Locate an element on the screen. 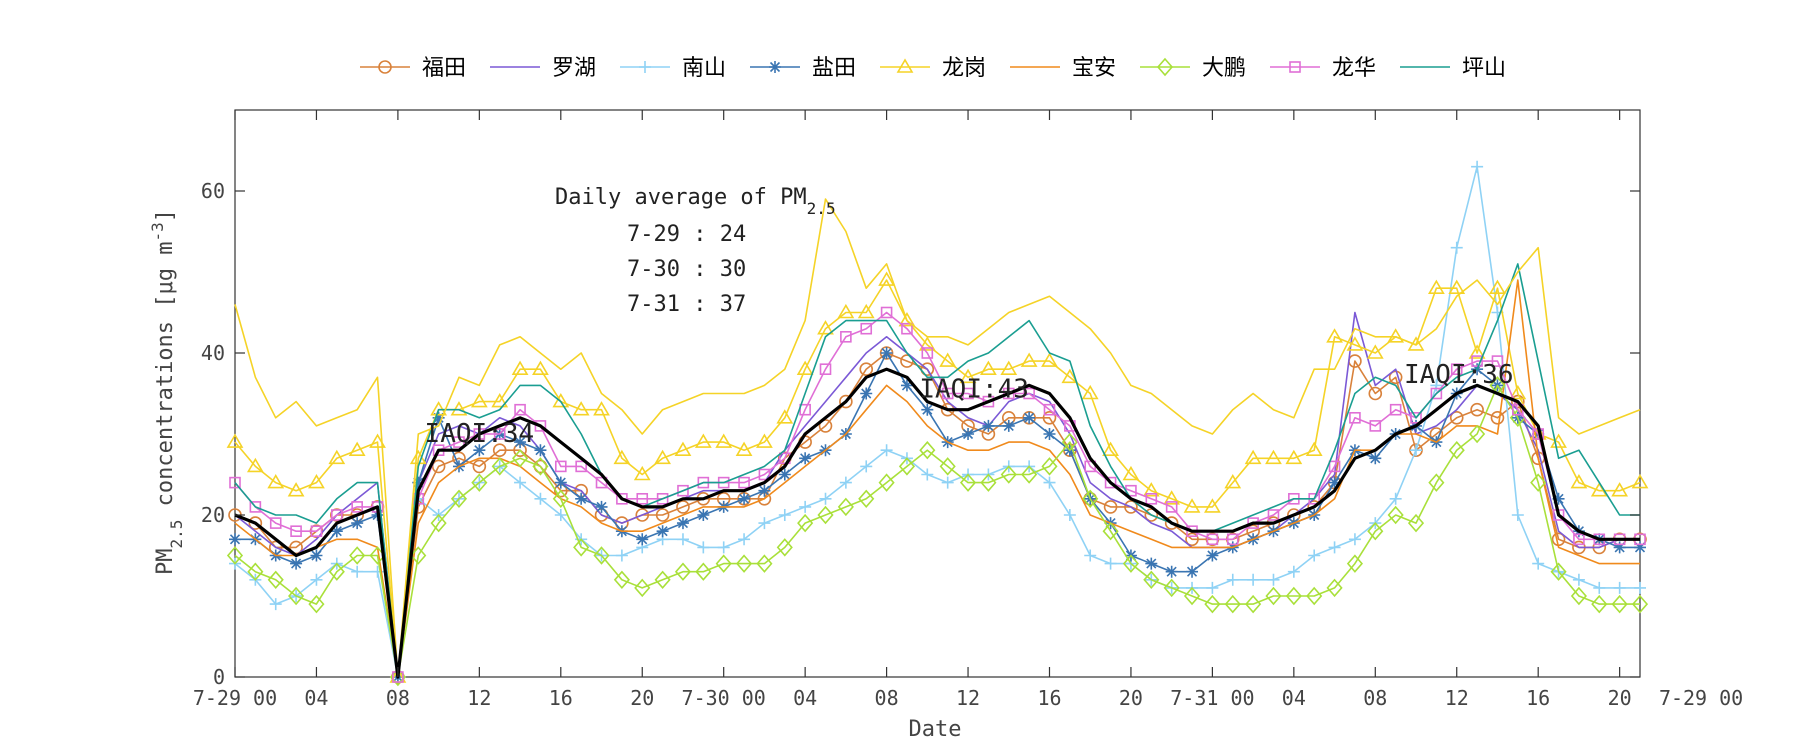  x-tick-label: 7-31 00 is located at coordinates (1212, 698).